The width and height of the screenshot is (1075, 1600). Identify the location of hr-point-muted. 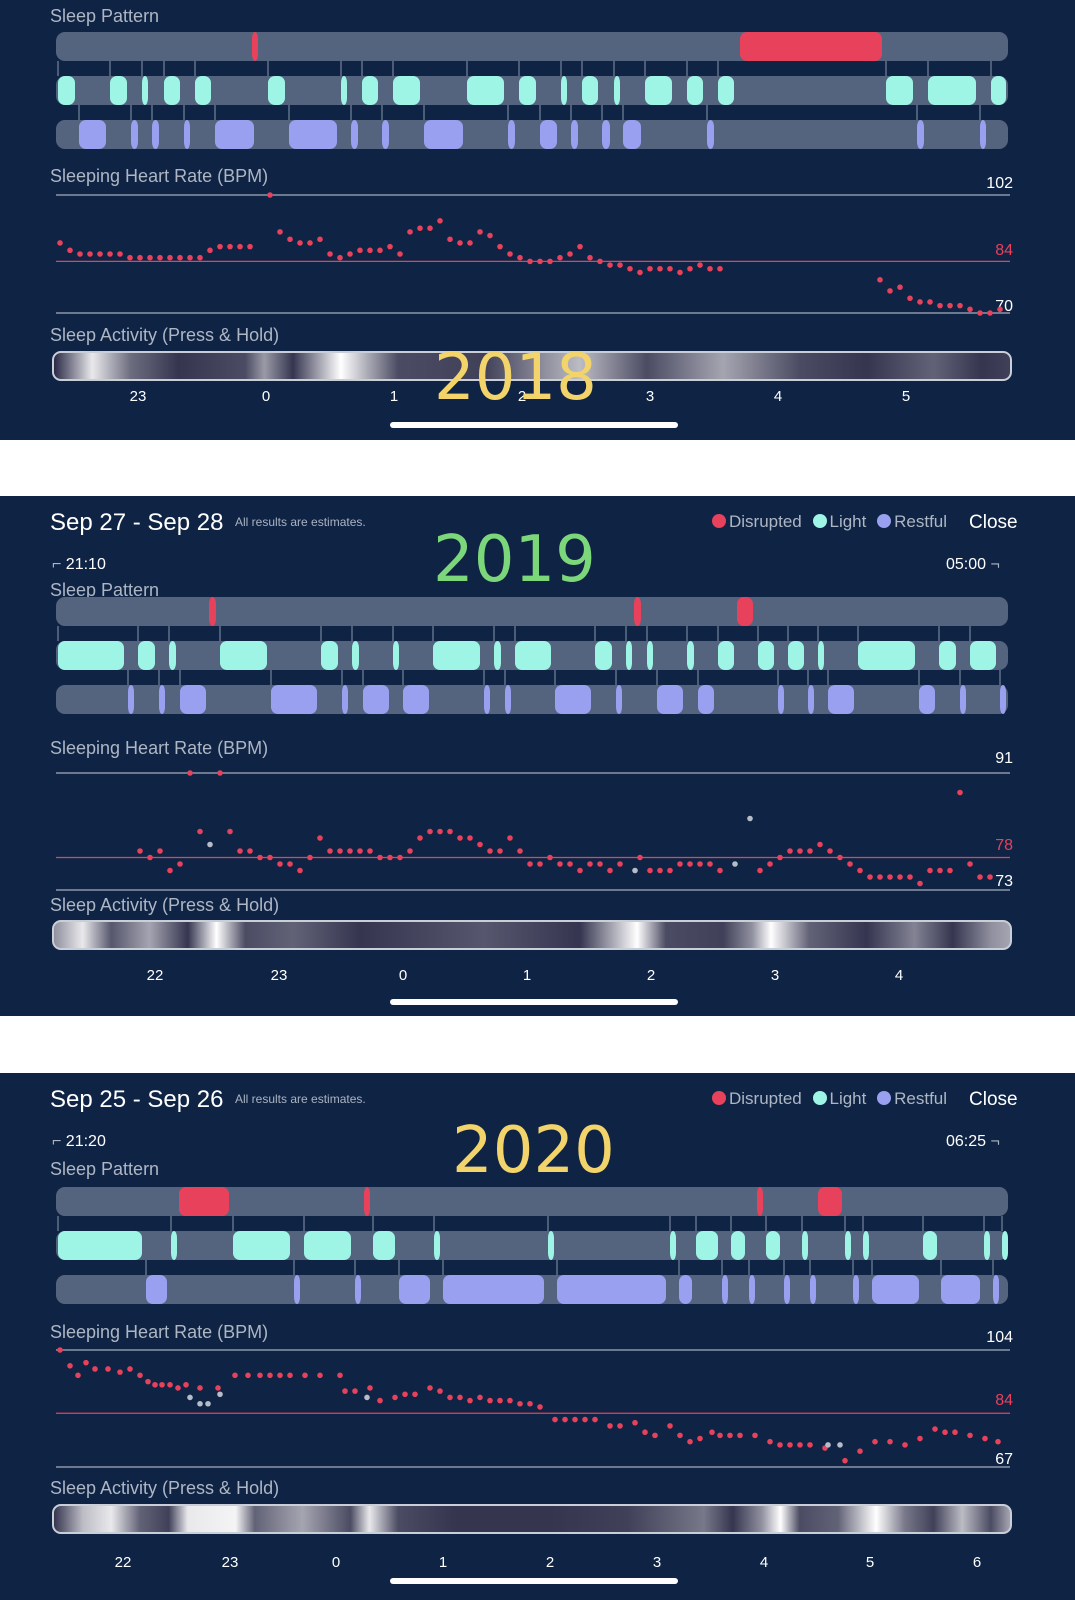
(220, 1394).